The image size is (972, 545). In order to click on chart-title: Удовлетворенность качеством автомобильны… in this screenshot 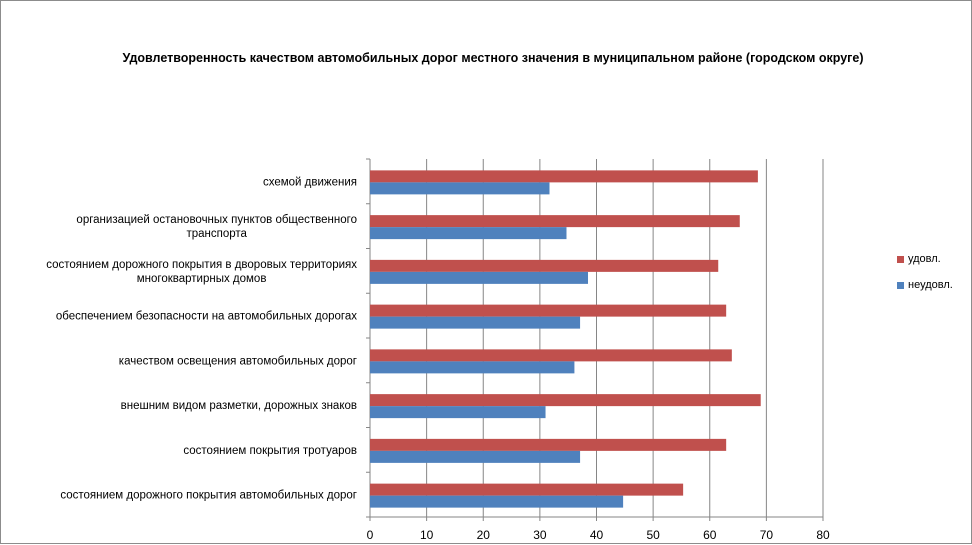, I will do `click(493, 58)`.